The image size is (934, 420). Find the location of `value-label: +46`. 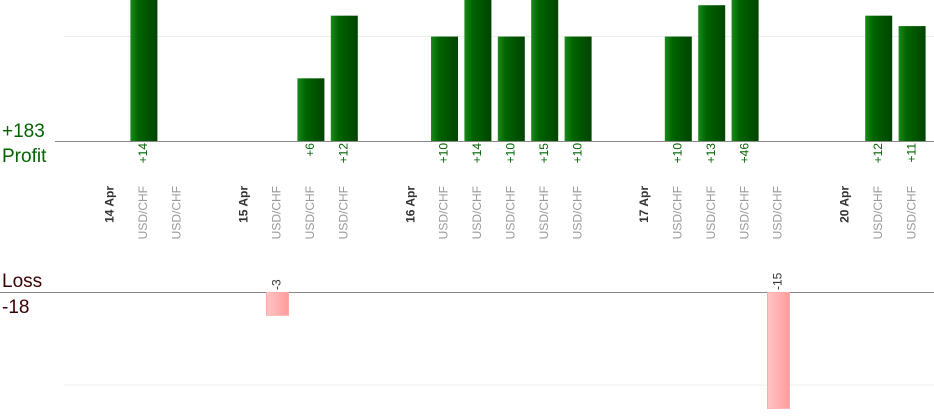

value-label: +46 is located at coordinates (744, 153).